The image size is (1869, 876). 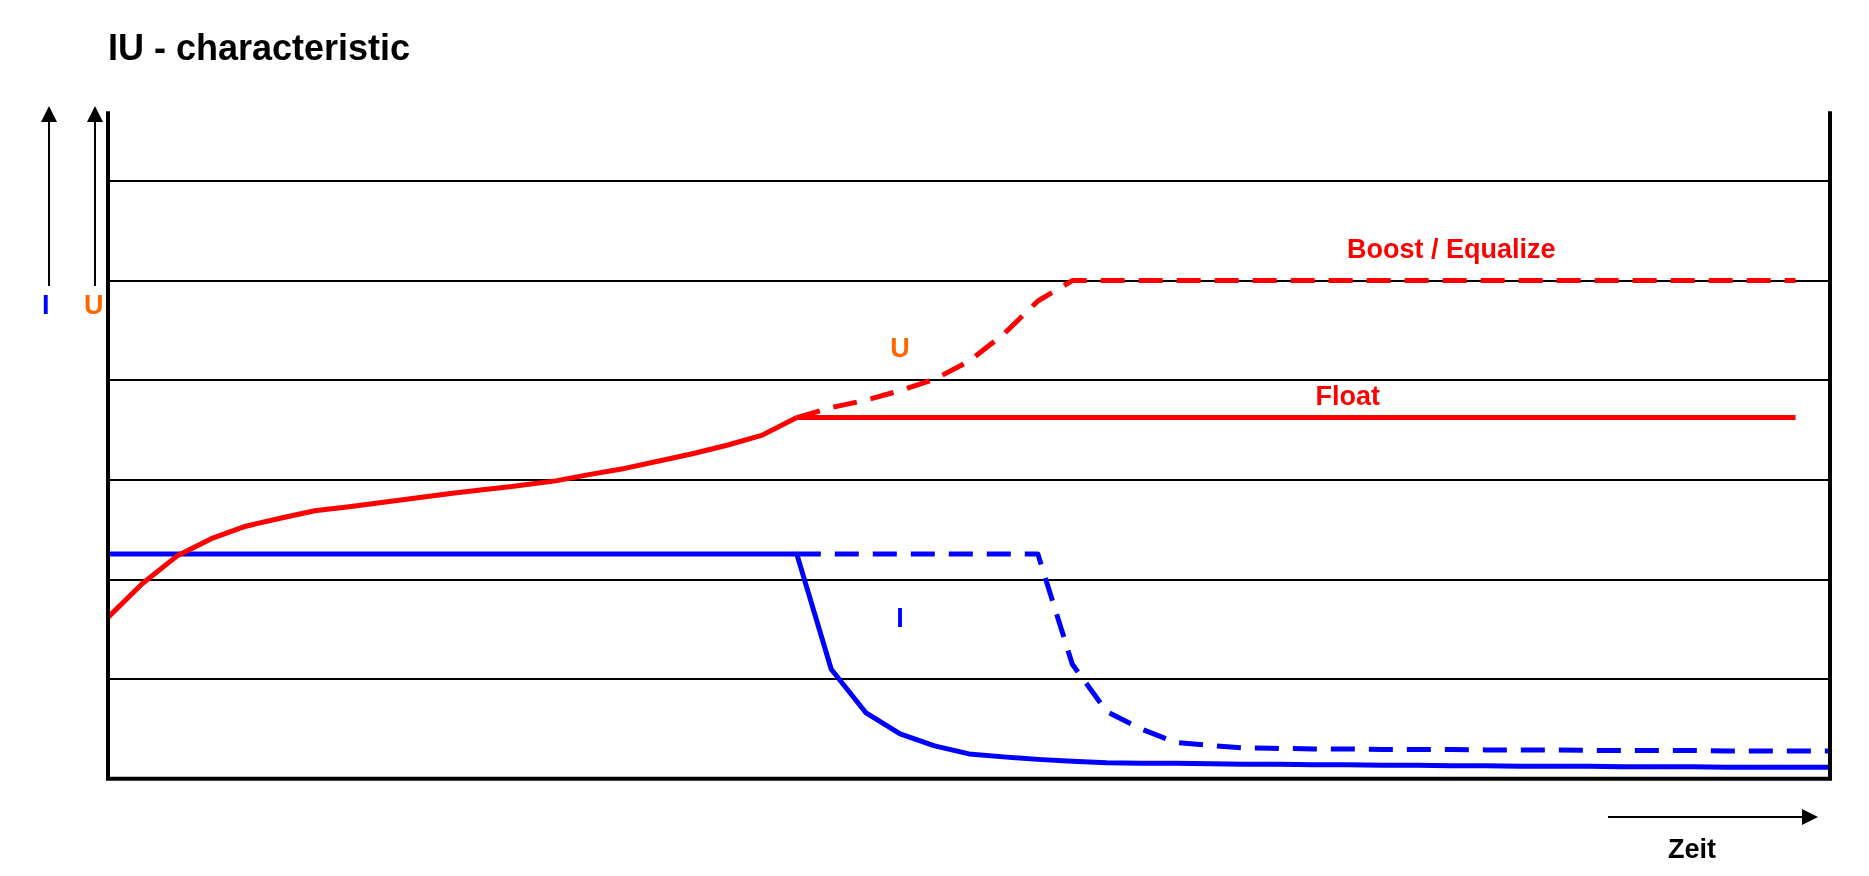 What do you see at coordinates (900, 348) in the screenshot?
I see `annotation: U` at bounding box center [900, 348].